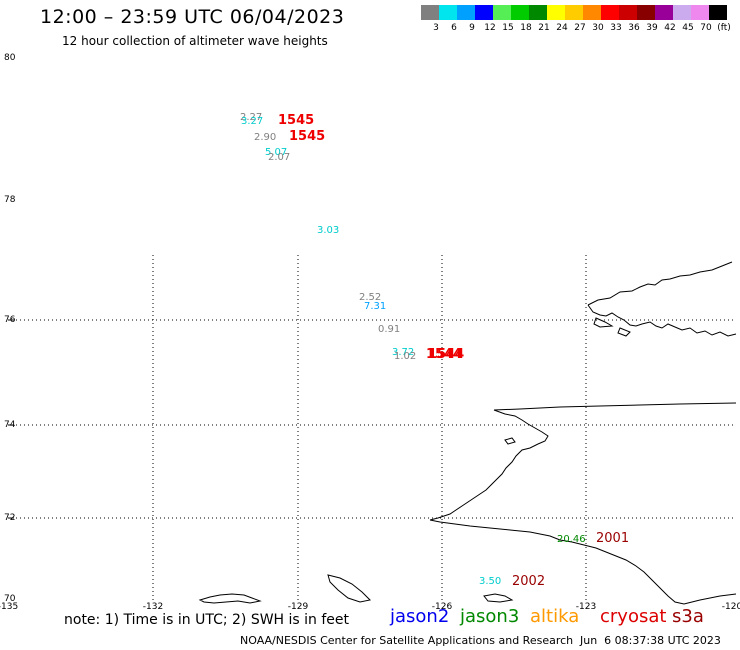  Describe the element at coordinates (724, 28) in the screenshot. I see `scale-unit-label: (ft)` at that location.